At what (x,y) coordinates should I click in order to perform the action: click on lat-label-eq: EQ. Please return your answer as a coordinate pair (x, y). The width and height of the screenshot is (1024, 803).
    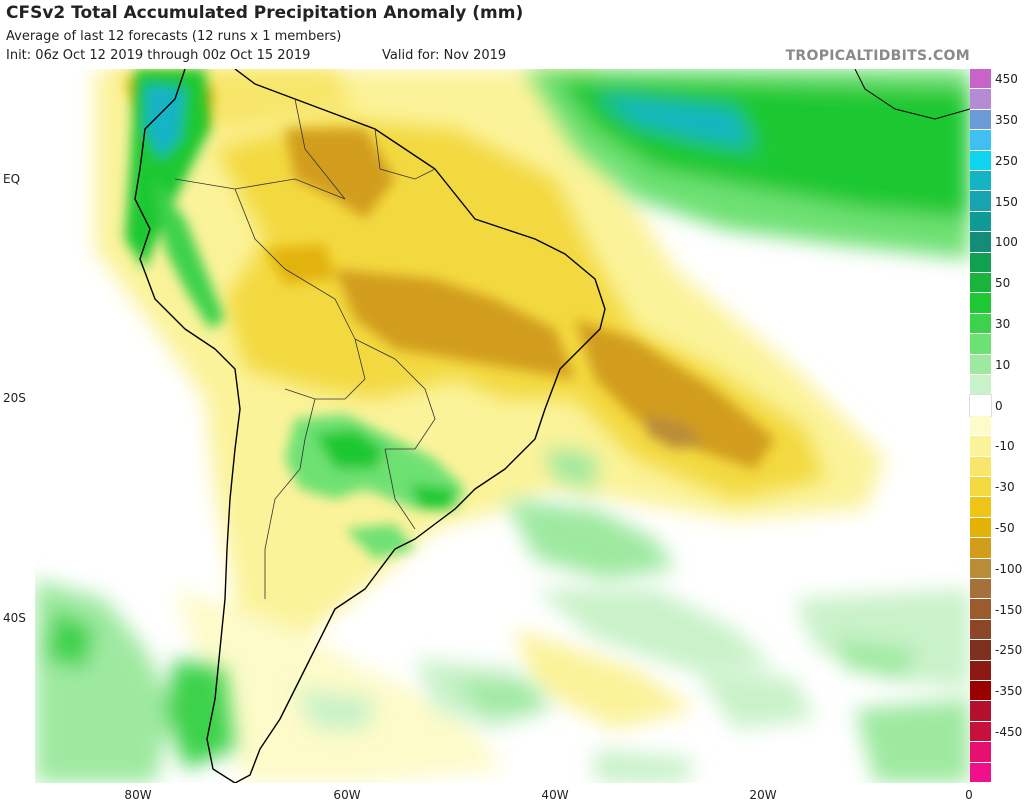
    Looking at the image, I should click on (12, 179).